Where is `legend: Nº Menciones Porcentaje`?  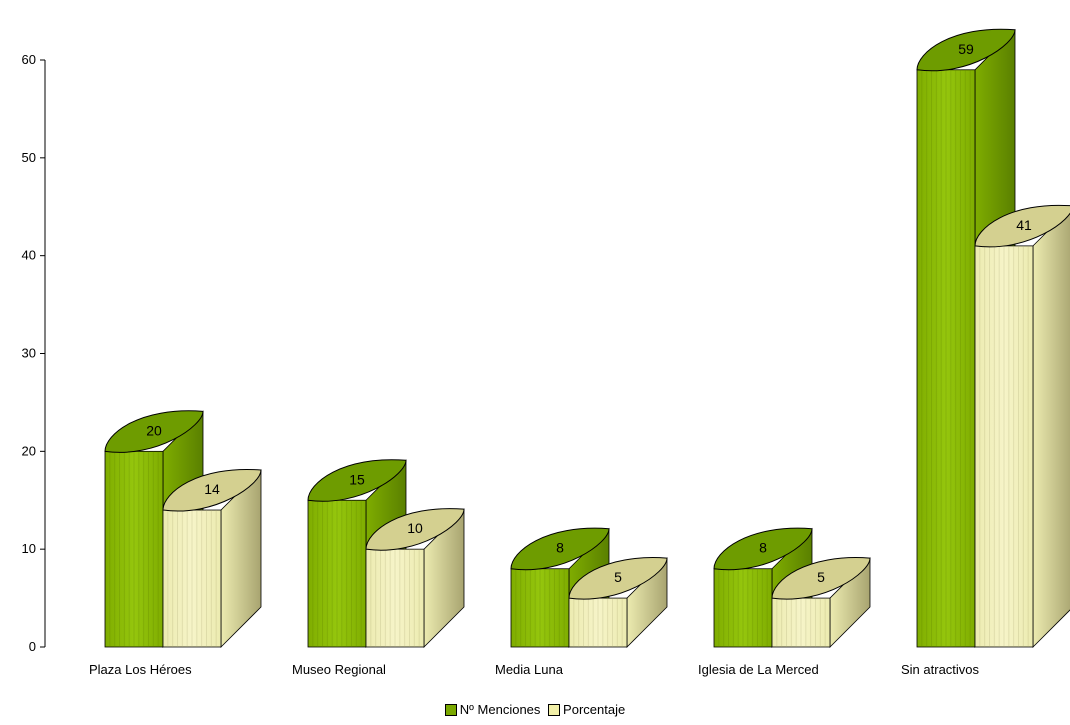 legend: Nº Menciones Porcentaje is located at coordinates (535, 710).